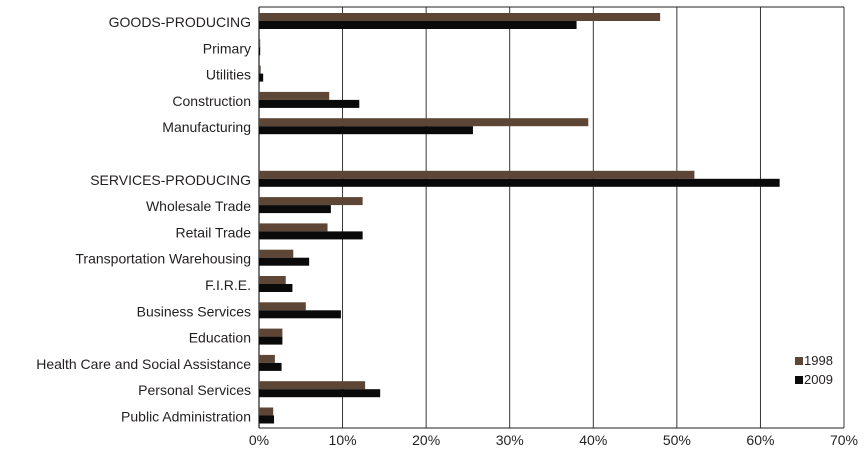 The image size is (868, 451). What do you see at coordinates (814, 370) in the screenshot?
I see `legend: 1998 2009` at bounding box center [814, 370].